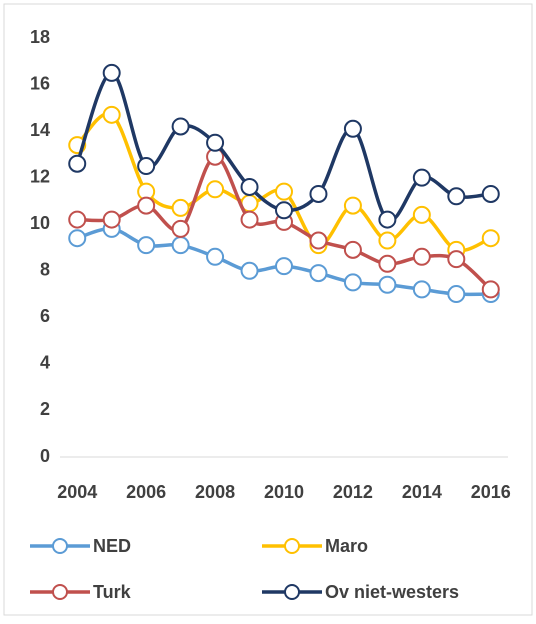 The image size is (536, 624). What do you see at coordinates (215, 492) in the screenshot?
I see `x-tick-label: 2008` at bounding box center [215, 492].